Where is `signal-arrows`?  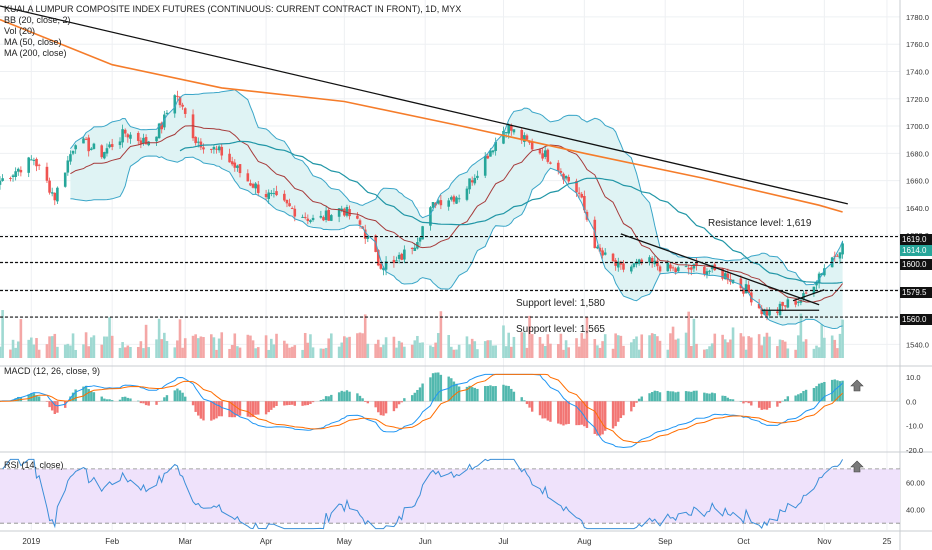 signal-arrows is located at coordinates (857, 426).